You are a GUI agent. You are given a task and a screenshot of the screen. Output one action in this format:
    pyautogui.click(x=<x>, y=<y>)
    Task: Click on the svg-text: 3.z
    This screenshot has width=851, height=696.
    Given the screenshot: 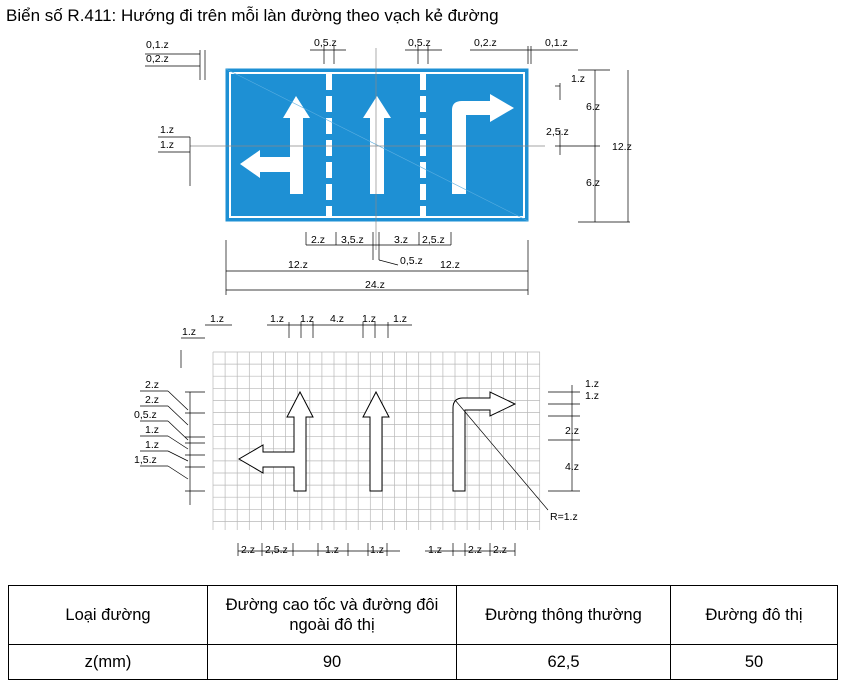 What is the action you would take?
    pyautogui.click(x=401, y=240)
    